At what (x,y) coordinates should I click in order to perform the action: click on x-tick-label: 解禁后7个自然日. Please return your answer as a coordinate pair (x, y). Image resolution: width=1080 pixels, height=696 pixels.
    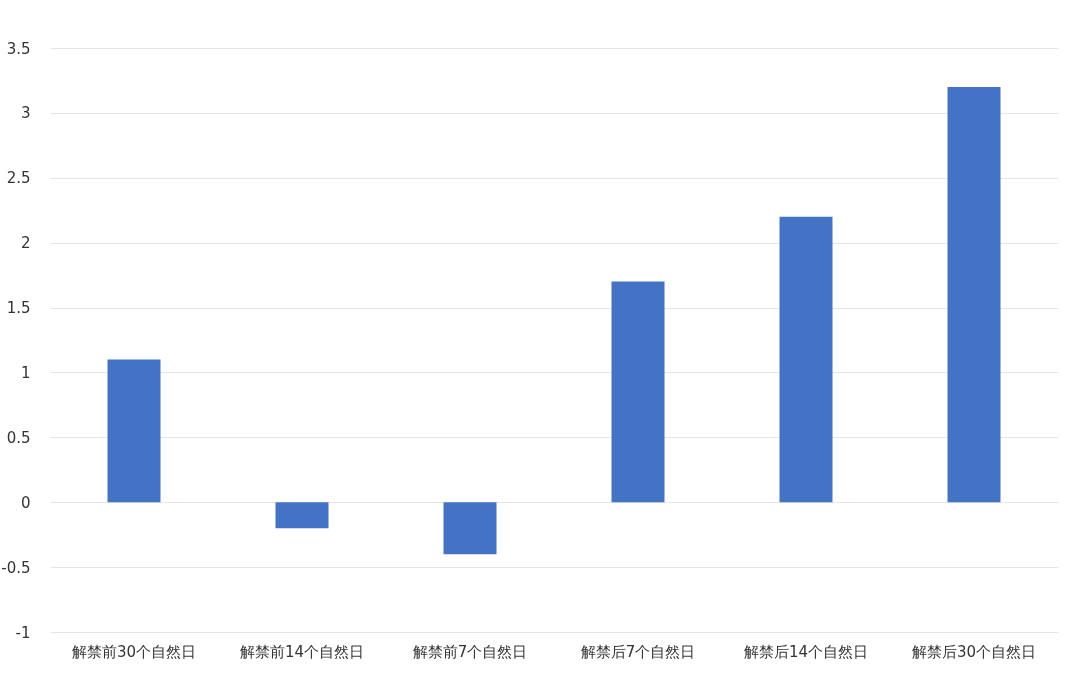
    Looking at the image, I should click on (638, 651).